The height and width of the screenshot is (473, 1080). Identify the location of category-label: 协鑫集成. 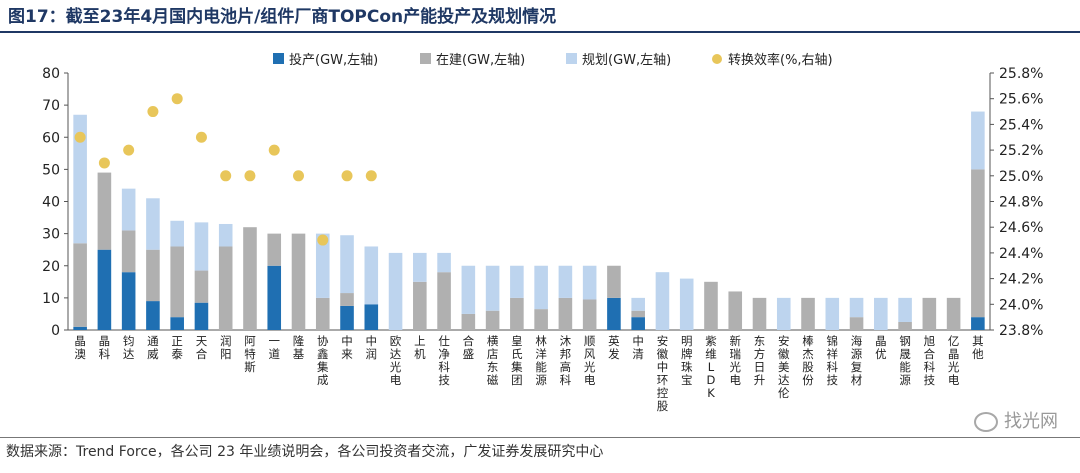
(323, 360).